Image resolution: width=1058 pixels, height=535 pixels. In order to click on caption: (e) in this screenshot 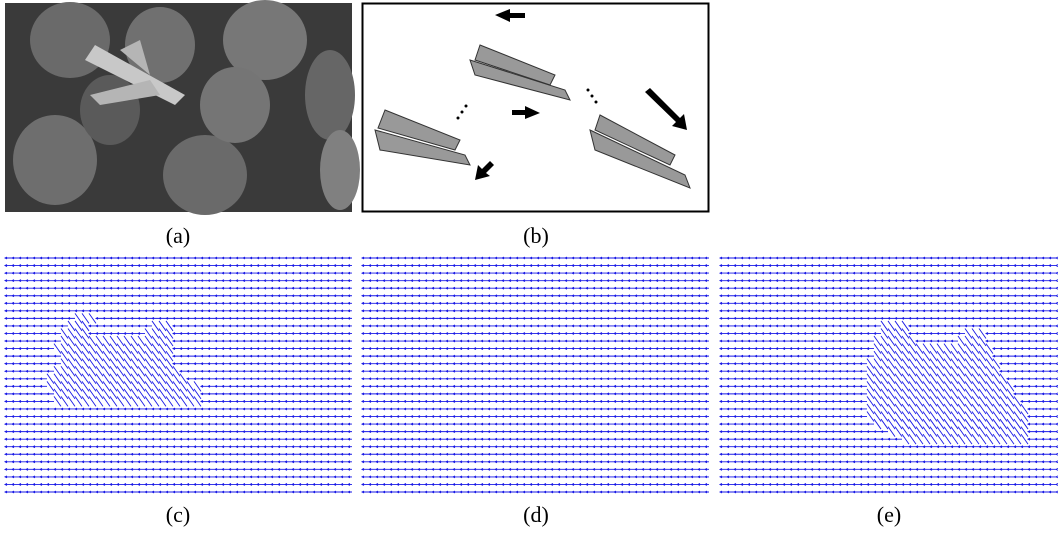, I will do `click(889, 514)`.